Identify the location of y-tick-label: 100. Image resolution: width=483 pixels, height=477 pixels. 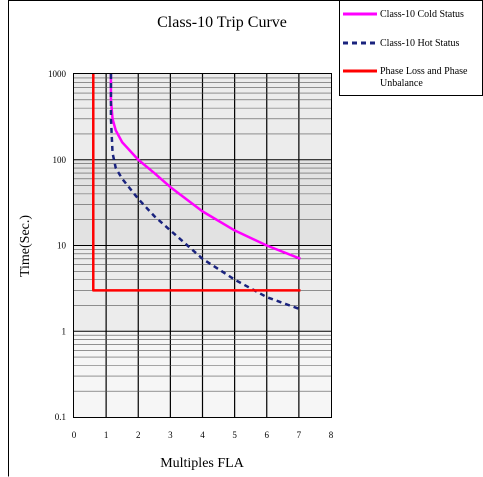
(60, 160).